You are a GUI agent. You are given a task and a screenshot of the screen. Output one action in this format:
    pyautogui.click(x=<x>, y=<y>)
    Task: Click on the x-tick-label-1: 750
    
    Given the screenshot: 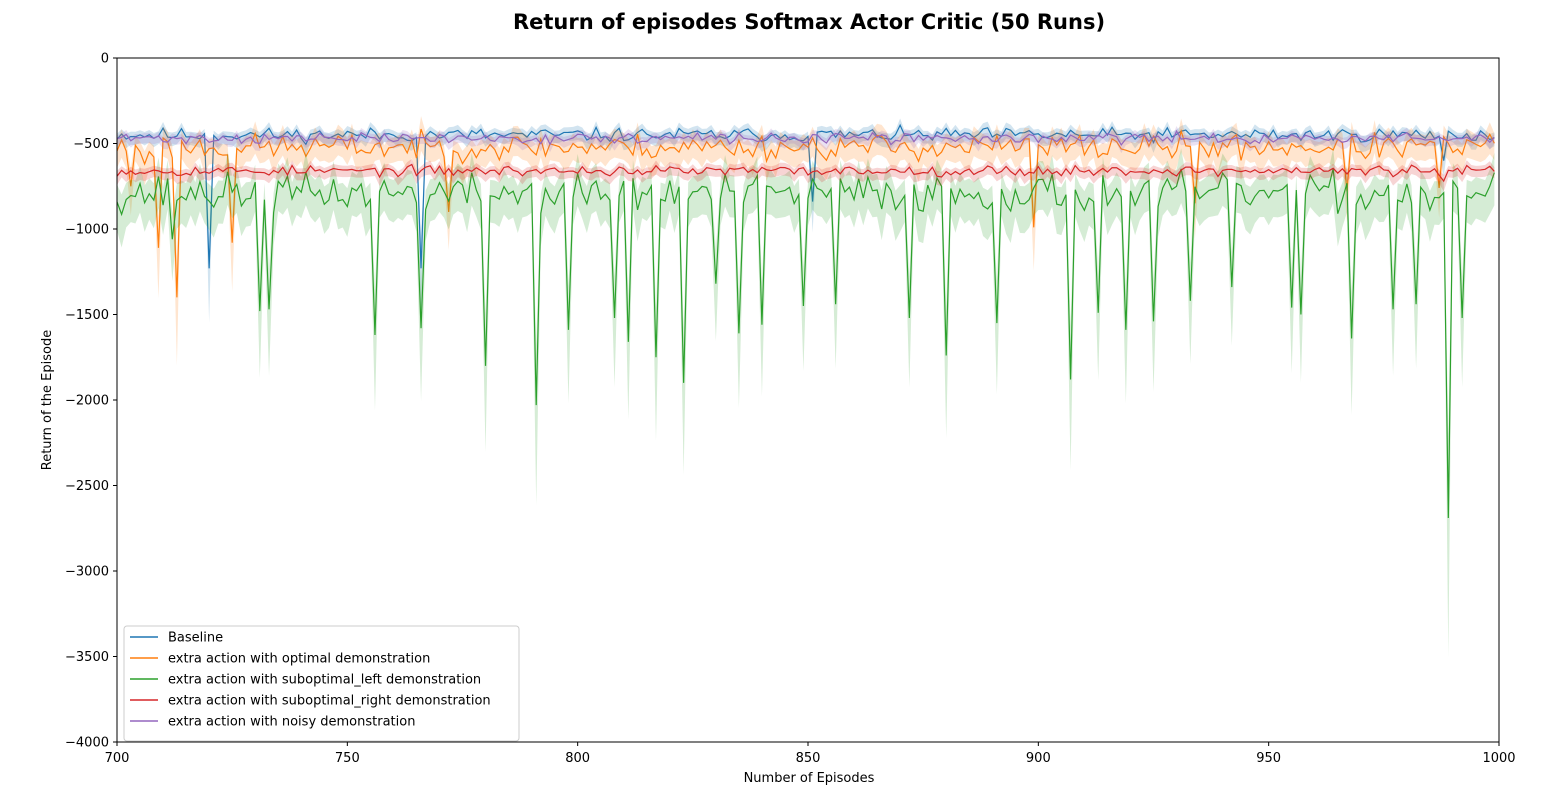 What is the action you would take?
    pyautogui.click(x=347, y=758)
    